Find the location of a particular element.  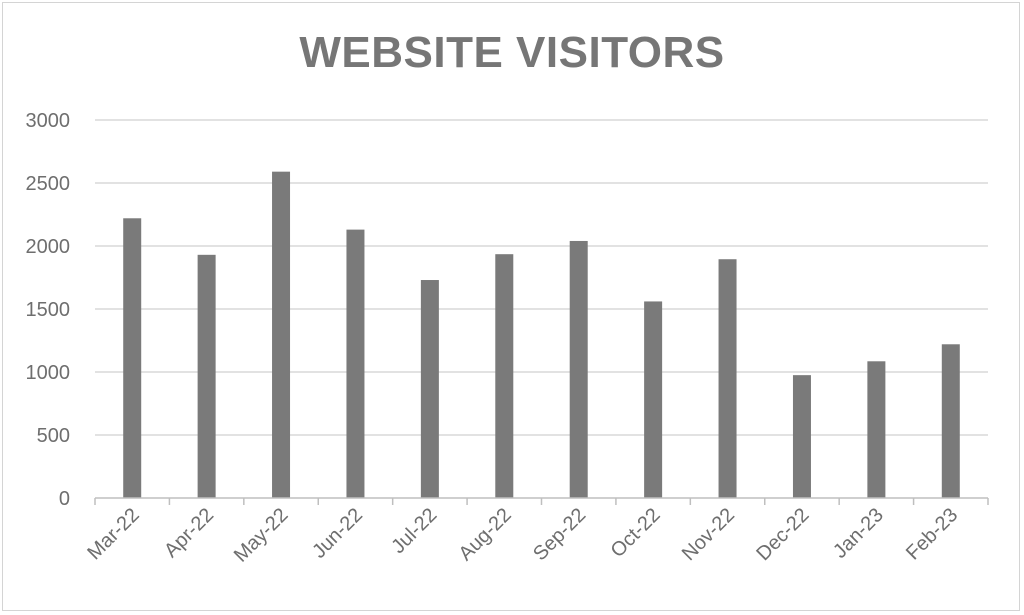

x-tick-label: Mar-22 is located at coordinates (113, 534).